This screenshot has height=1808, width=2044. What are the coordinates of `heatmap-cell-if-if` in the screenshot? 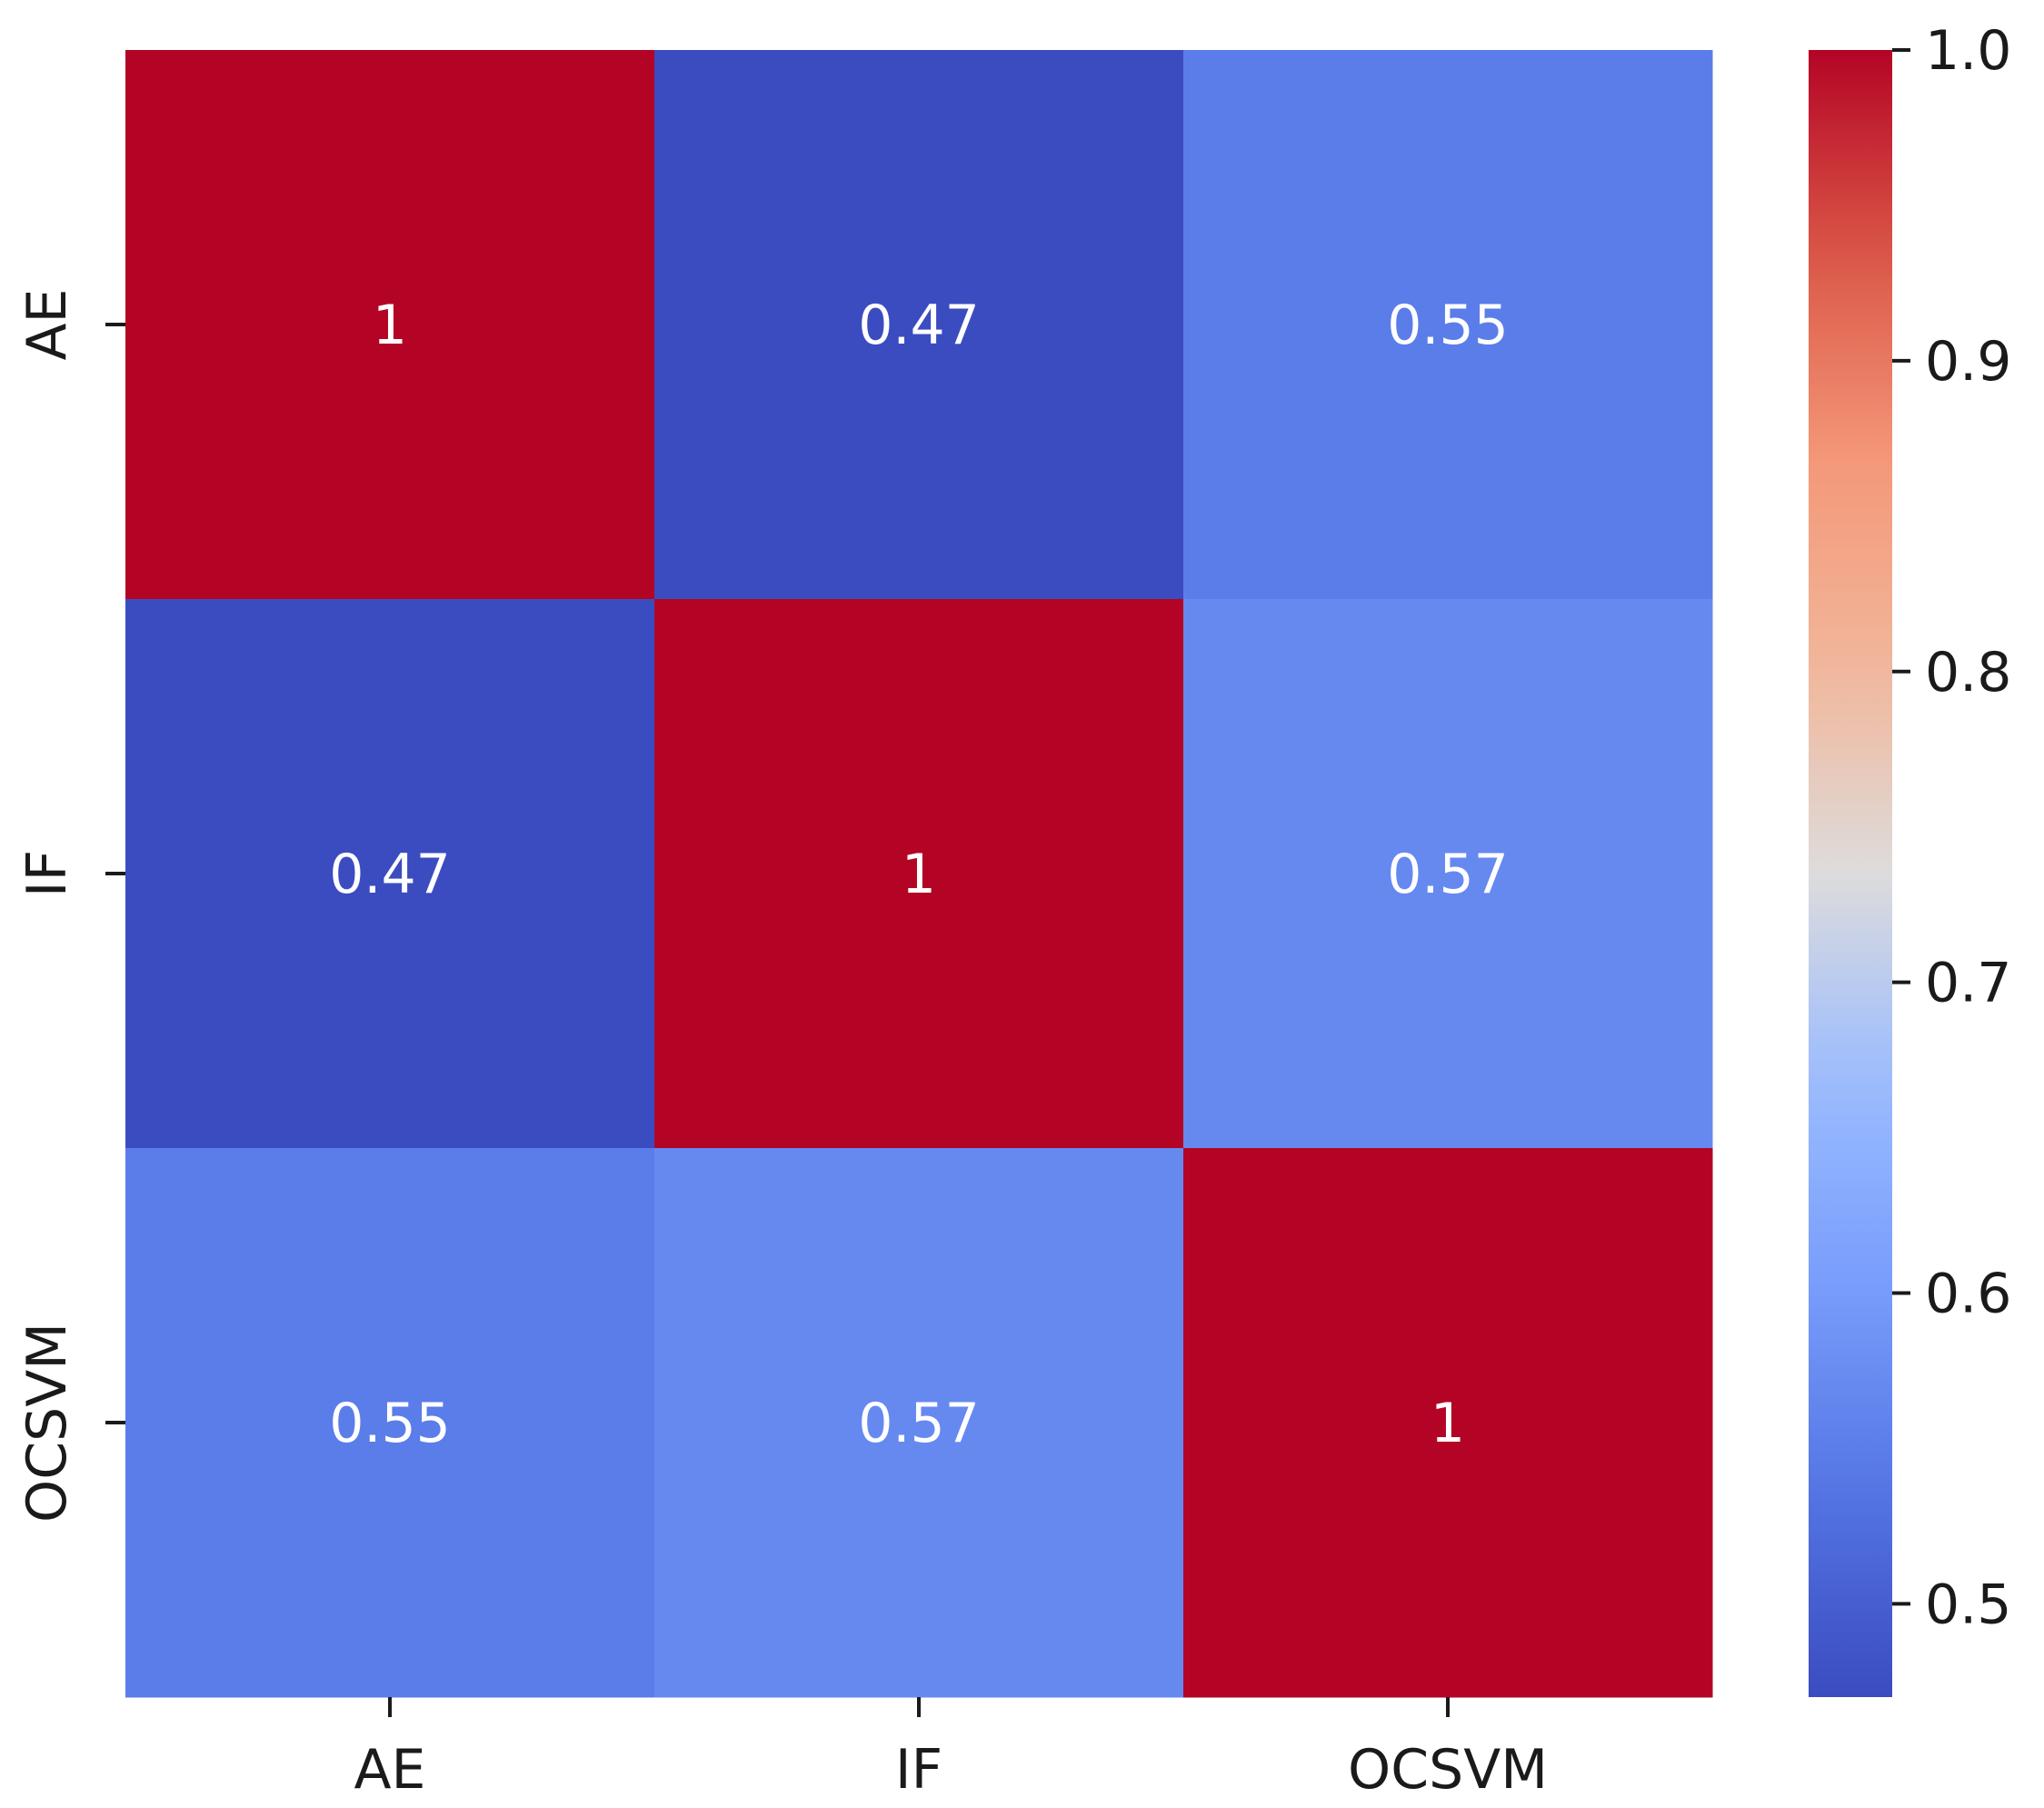 It's located at (919, 874).